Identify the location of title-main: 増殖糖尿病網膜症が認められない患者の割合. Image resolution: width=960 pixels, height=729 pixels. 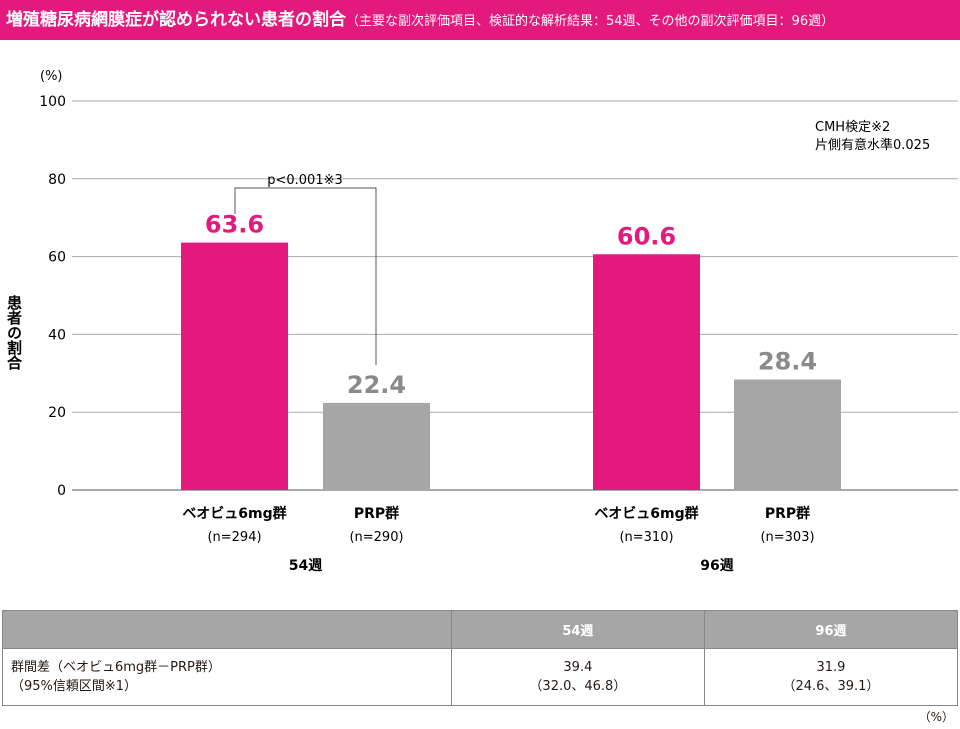
(176, 20).